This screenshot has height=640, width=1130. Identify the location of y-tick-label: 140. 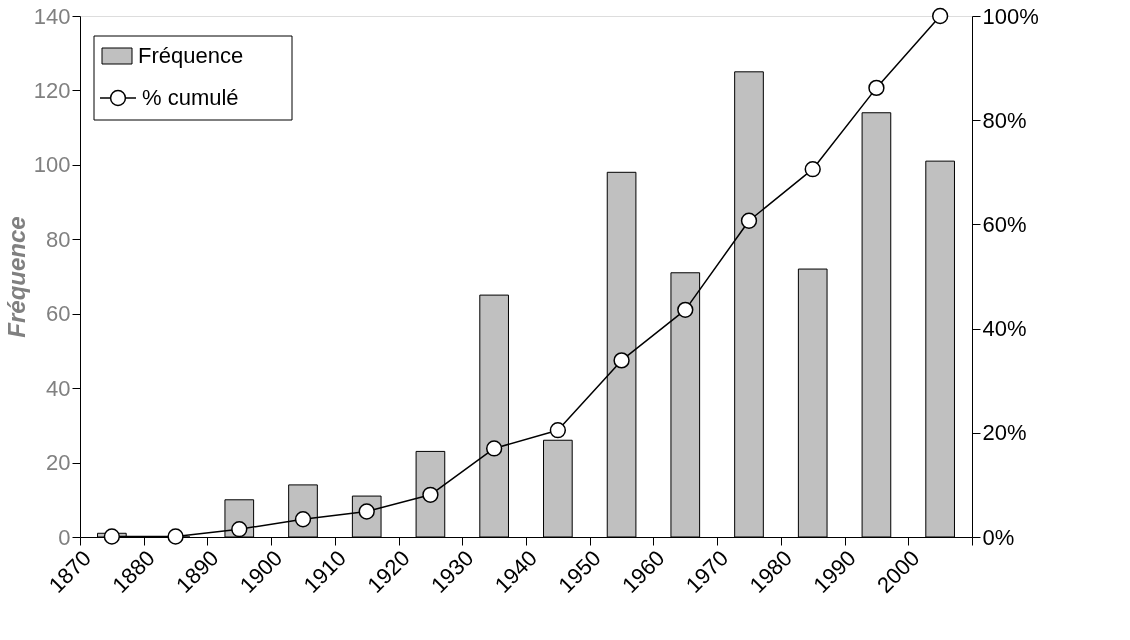
(52, 16).